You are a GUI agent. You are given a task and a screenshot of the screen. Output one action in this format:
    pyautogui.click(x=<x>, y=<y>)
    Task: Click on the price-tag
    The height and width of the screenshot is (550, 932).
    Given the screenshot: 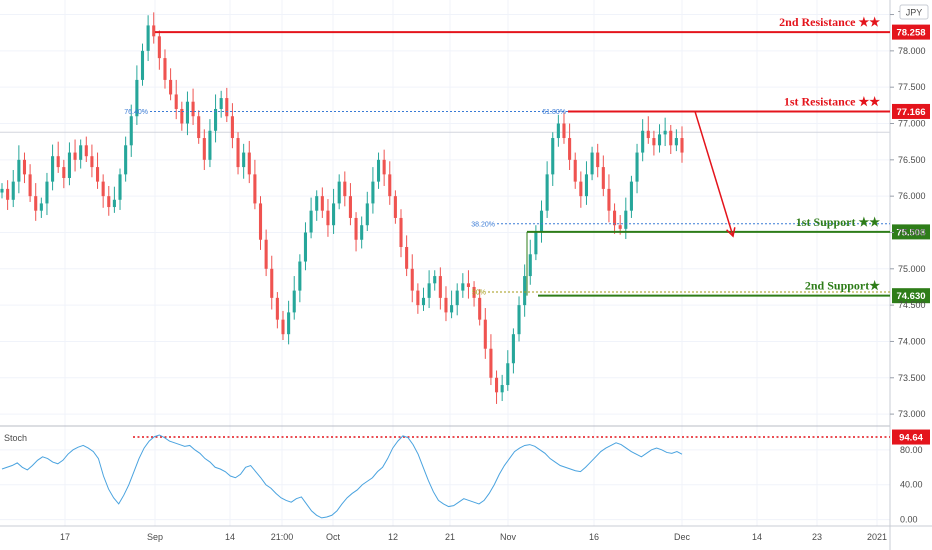 What is the action you would take?
    pyautogui.click(x=911, y=32)
    